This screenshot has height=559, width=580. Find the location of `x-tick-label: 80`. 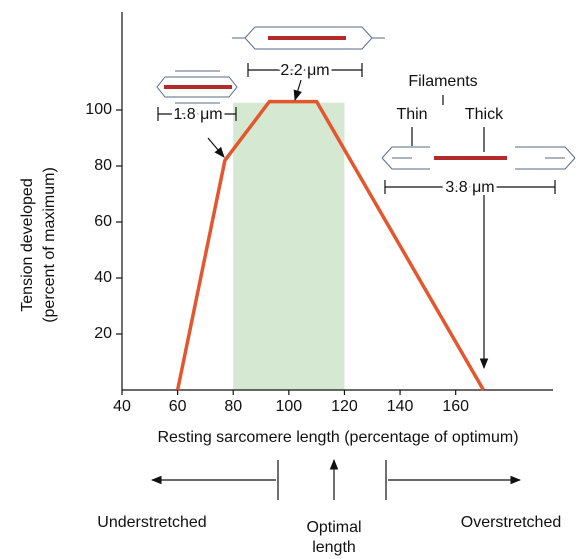

x-tick-label: 80 is located at coordinates (233, 406).